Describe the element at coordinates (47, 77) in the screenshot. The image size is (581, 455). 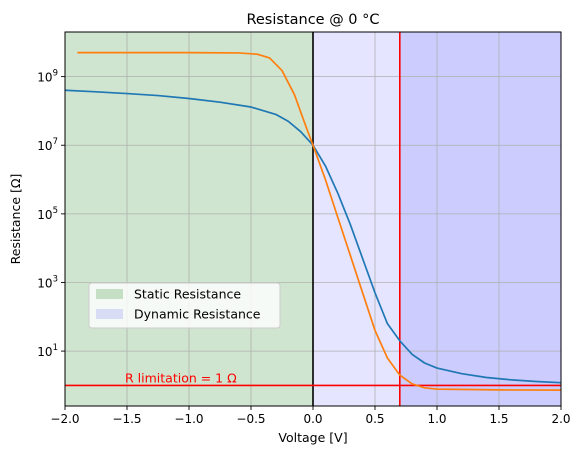
I see `y-tick-label: 10⁹` at that location.